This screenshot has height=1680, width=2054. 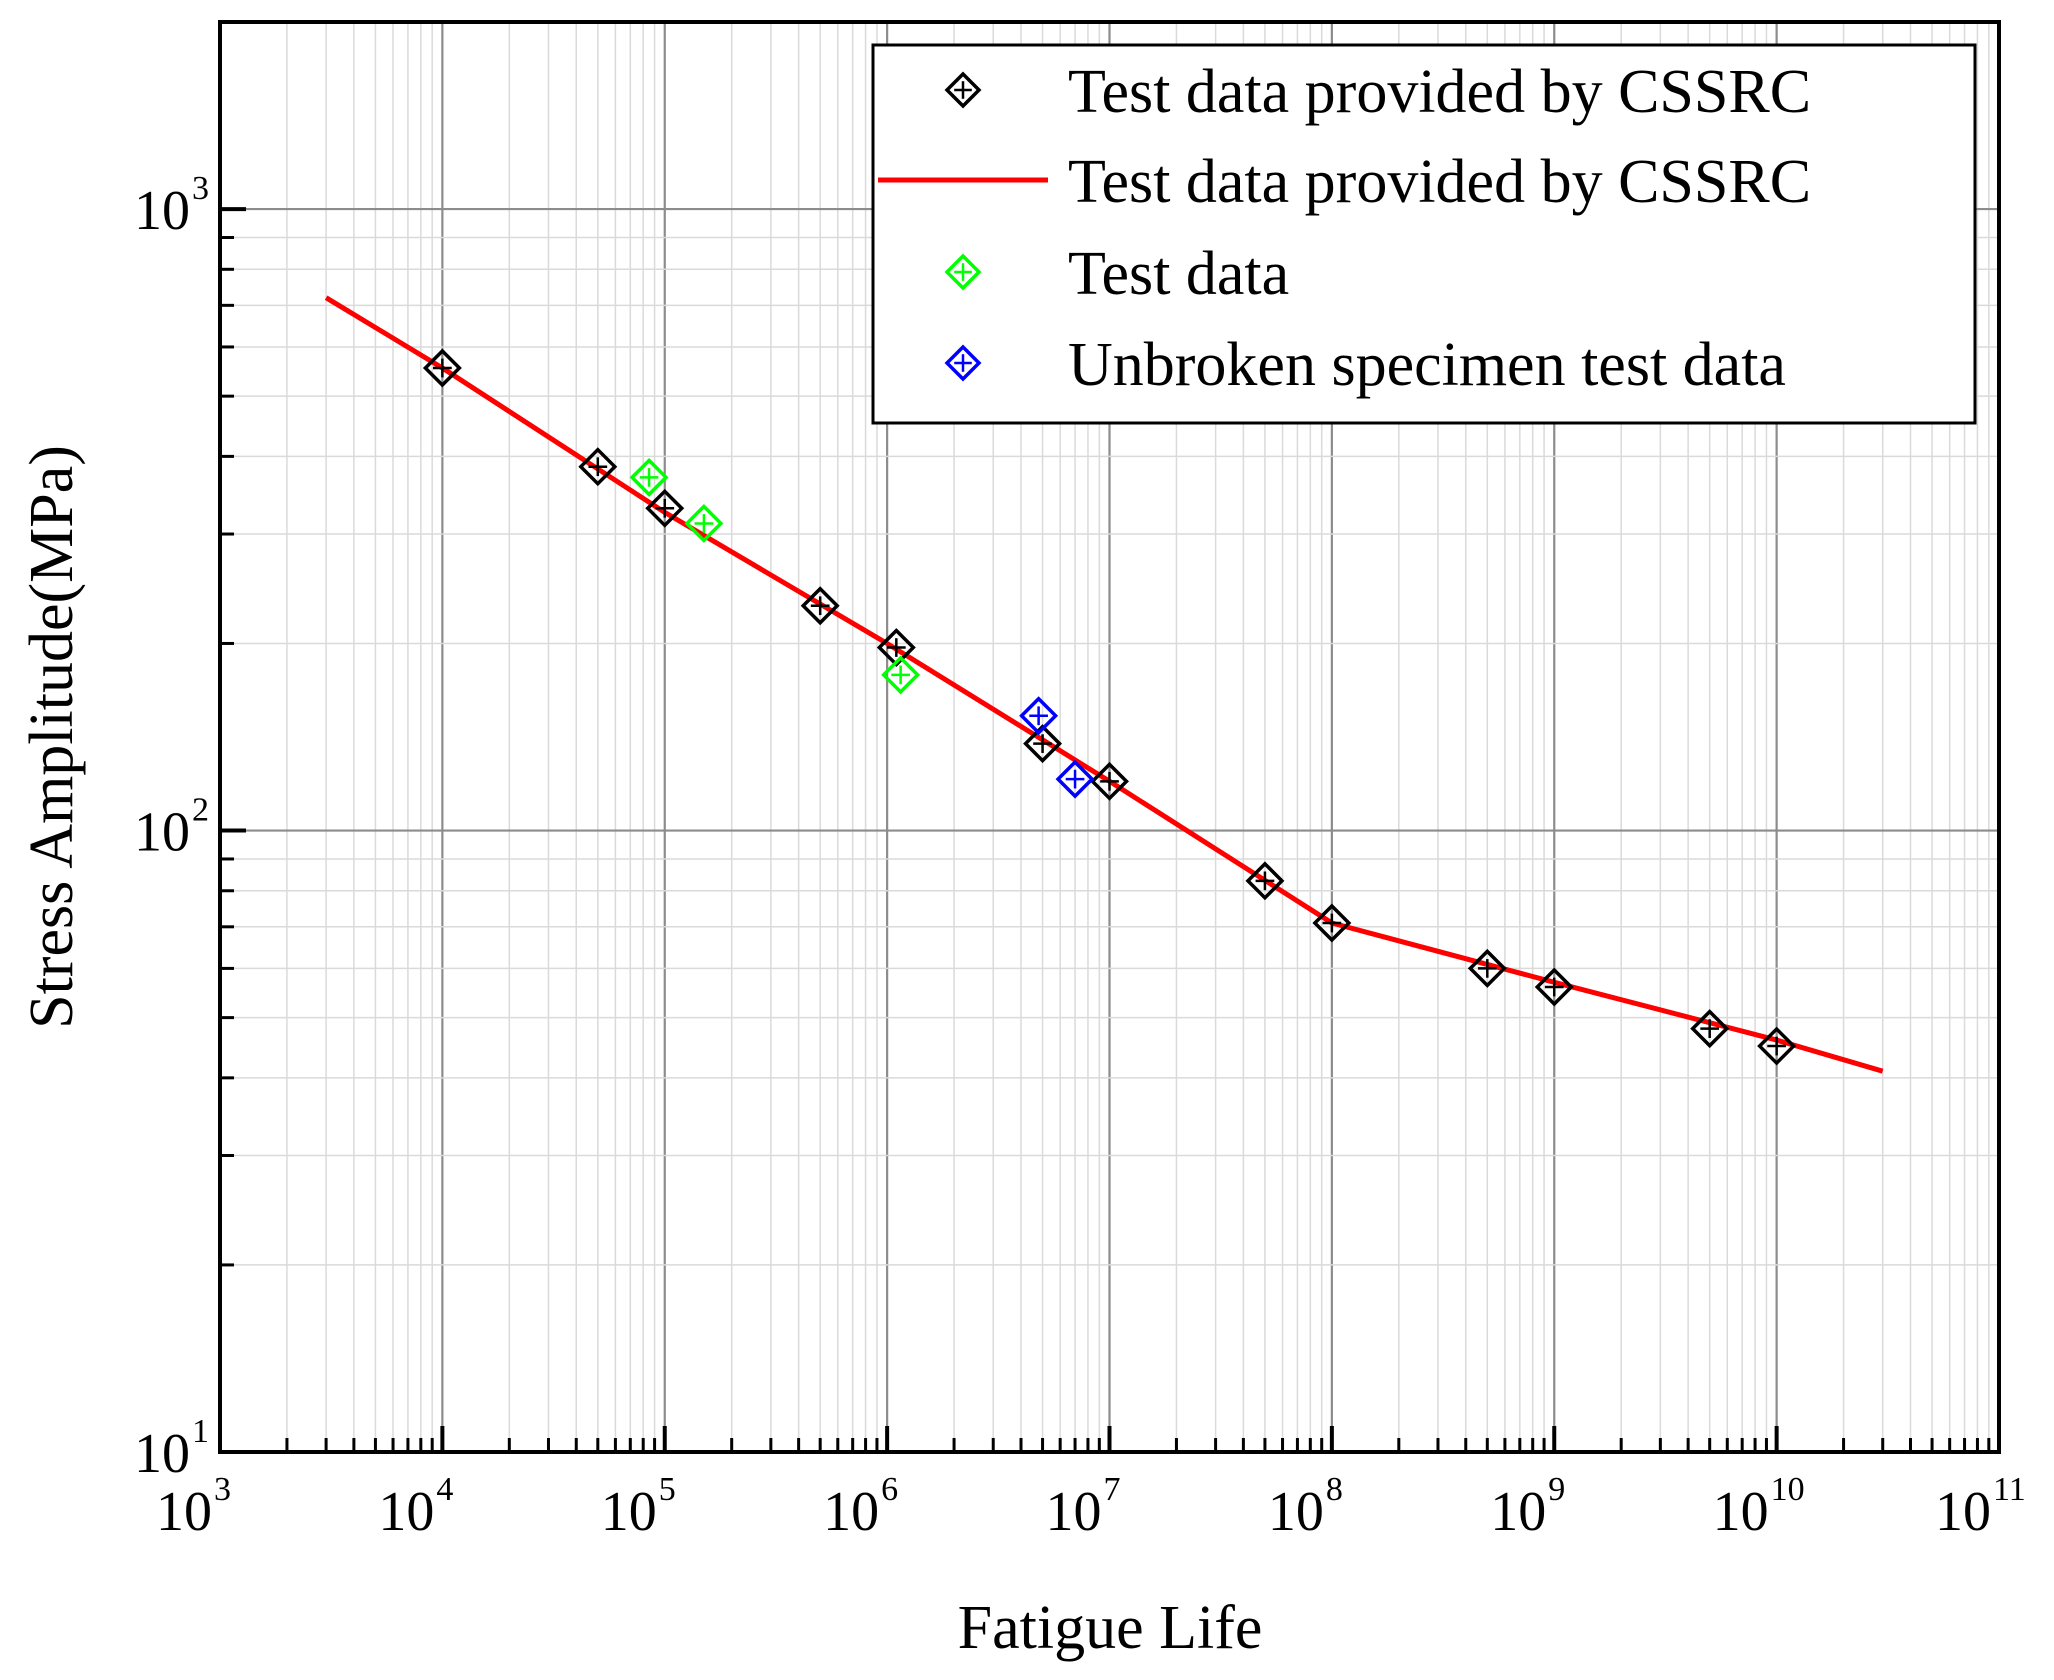 I want to click on x-tick-label: 10 3, so click(x=193, y=1507).